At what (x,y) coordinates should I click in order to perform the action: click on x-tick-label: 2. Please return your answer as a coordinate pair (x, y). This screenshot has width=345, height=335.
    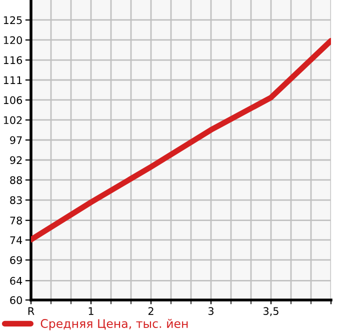
    Looking at the image, I should click on (151, 311).